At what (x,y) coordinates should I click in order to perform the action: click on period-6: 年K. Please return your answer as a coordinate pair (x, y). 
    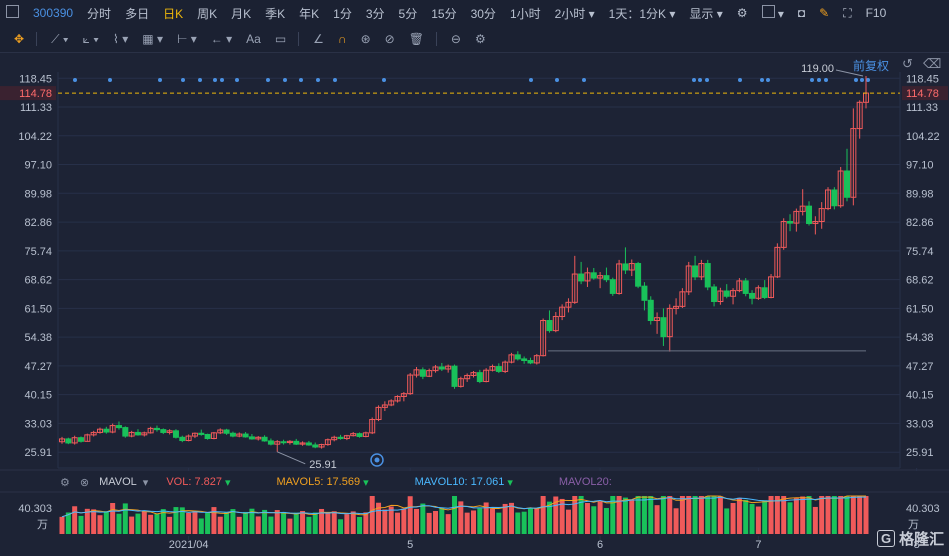
    Looking at the image, I should click on (309, 13).